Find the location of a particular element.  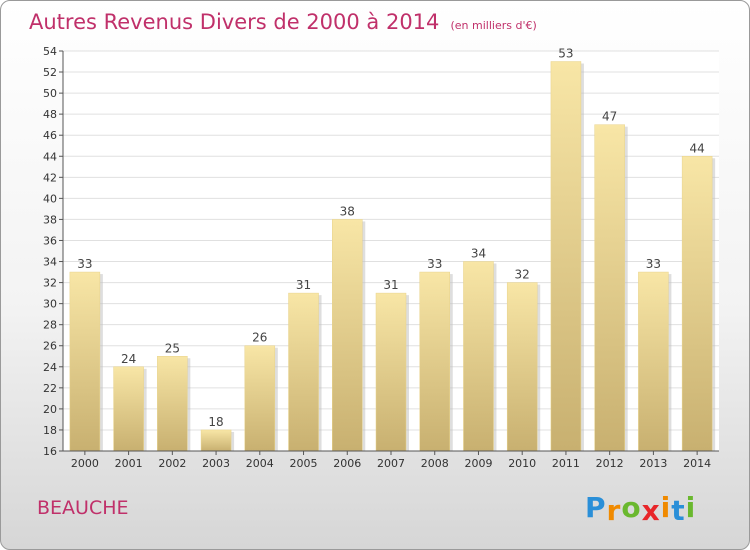

data-label-2003: 18 is located at coordinates (215, 422).